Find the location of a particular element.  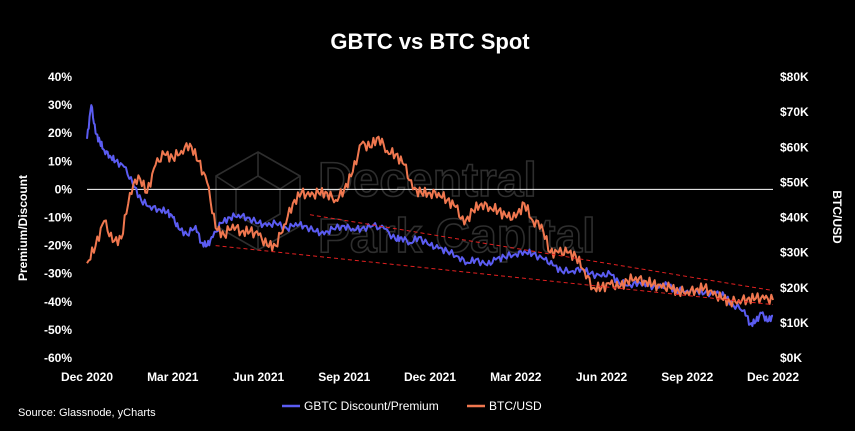

y-left-tick-label: 0% is located at coordinates (64, 189).